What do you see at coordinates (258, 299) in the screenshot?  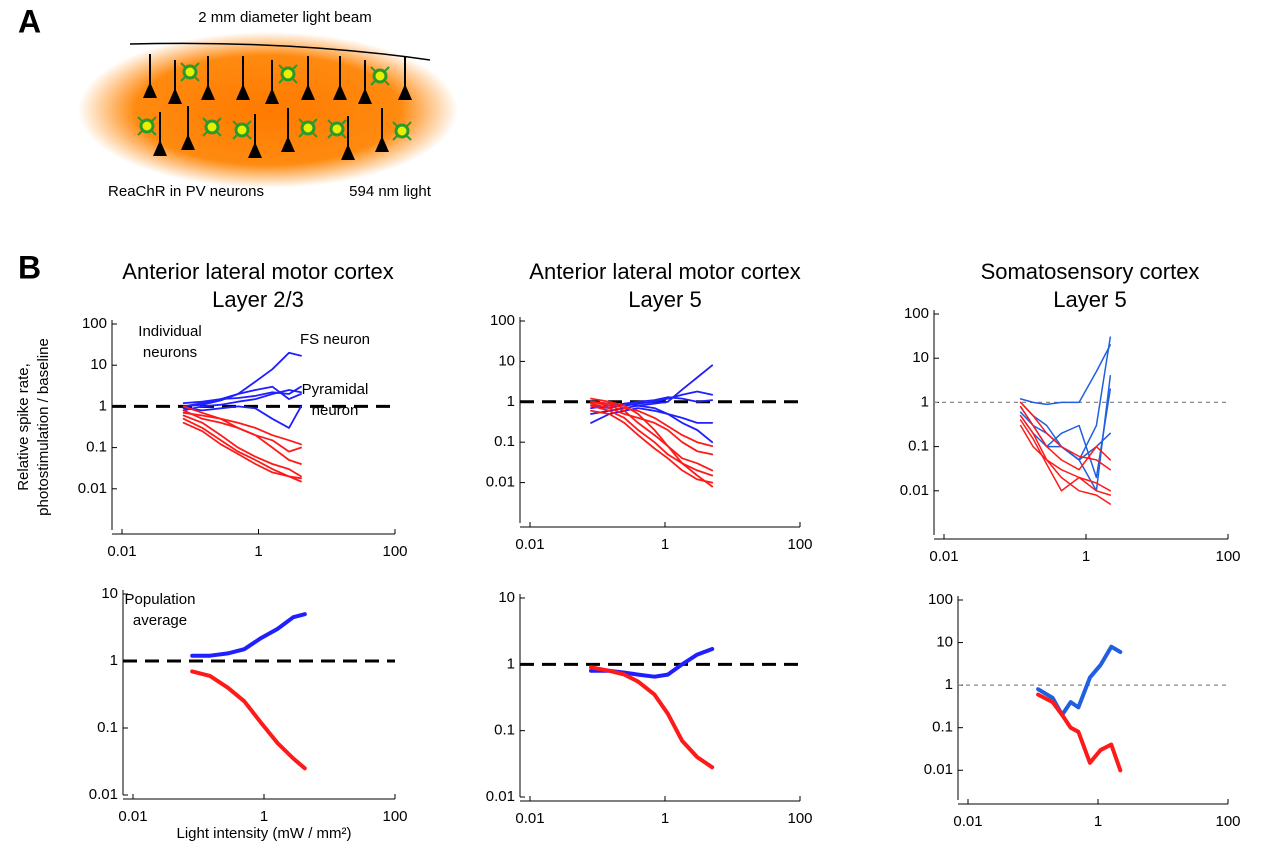 I see `chart-subtitle: Layer 2/3` at bounding box center [258, 299].